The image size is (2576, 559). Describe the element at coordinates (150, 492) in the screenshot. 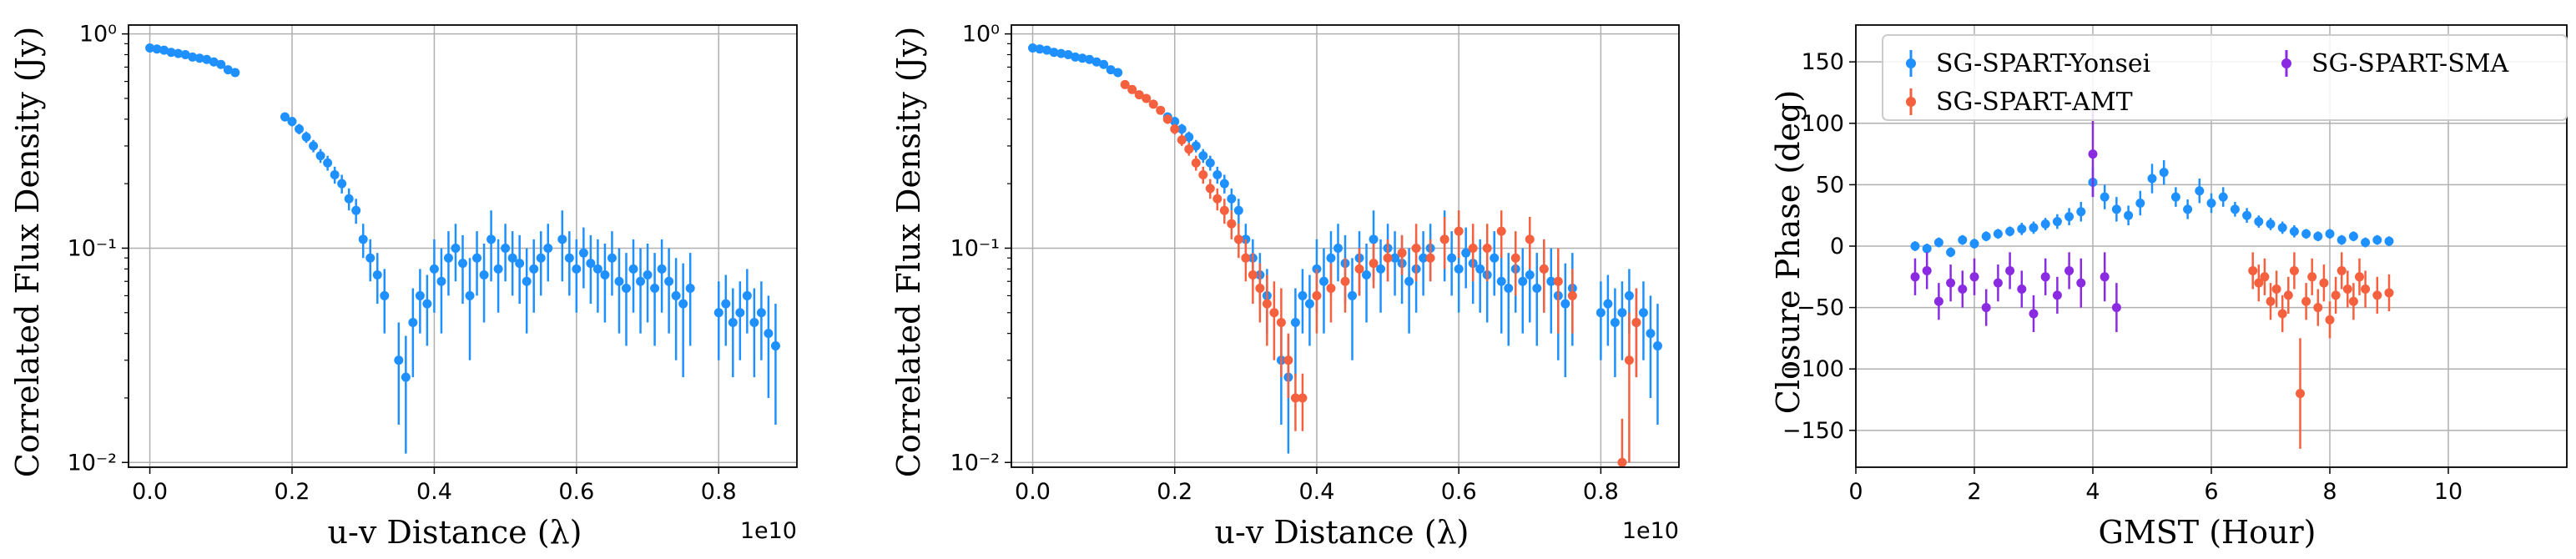

I see `x-tick-label: 0.0` at that location.